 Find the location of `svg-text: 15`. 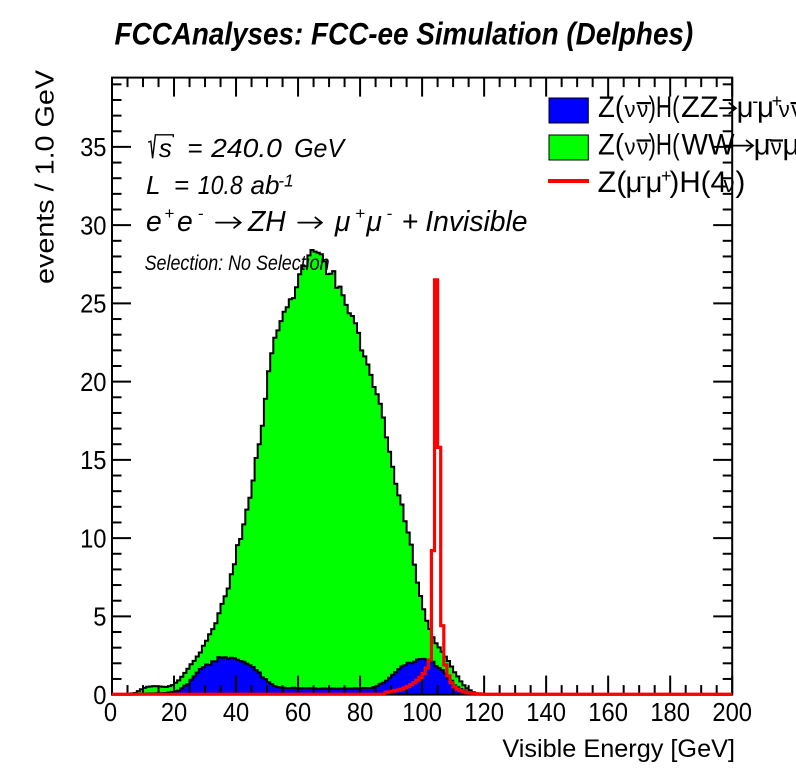

svg-text: 15 is located at coordinates (93, 460).